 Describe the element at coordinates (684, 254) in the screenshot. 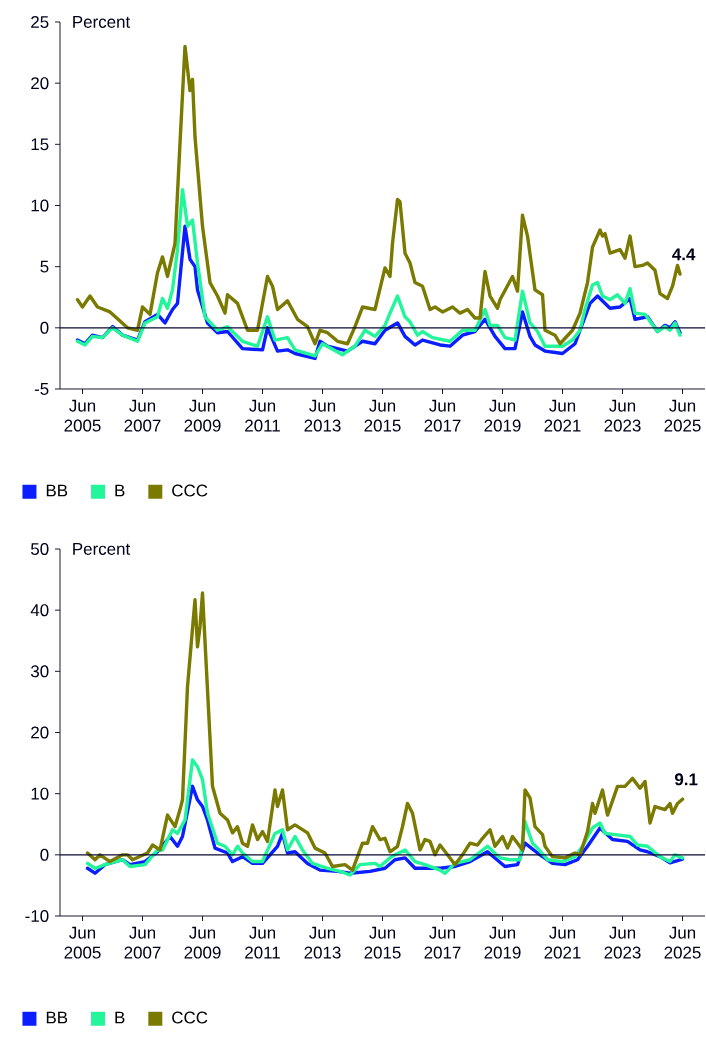

I see `annotation: 4.4` at that location.